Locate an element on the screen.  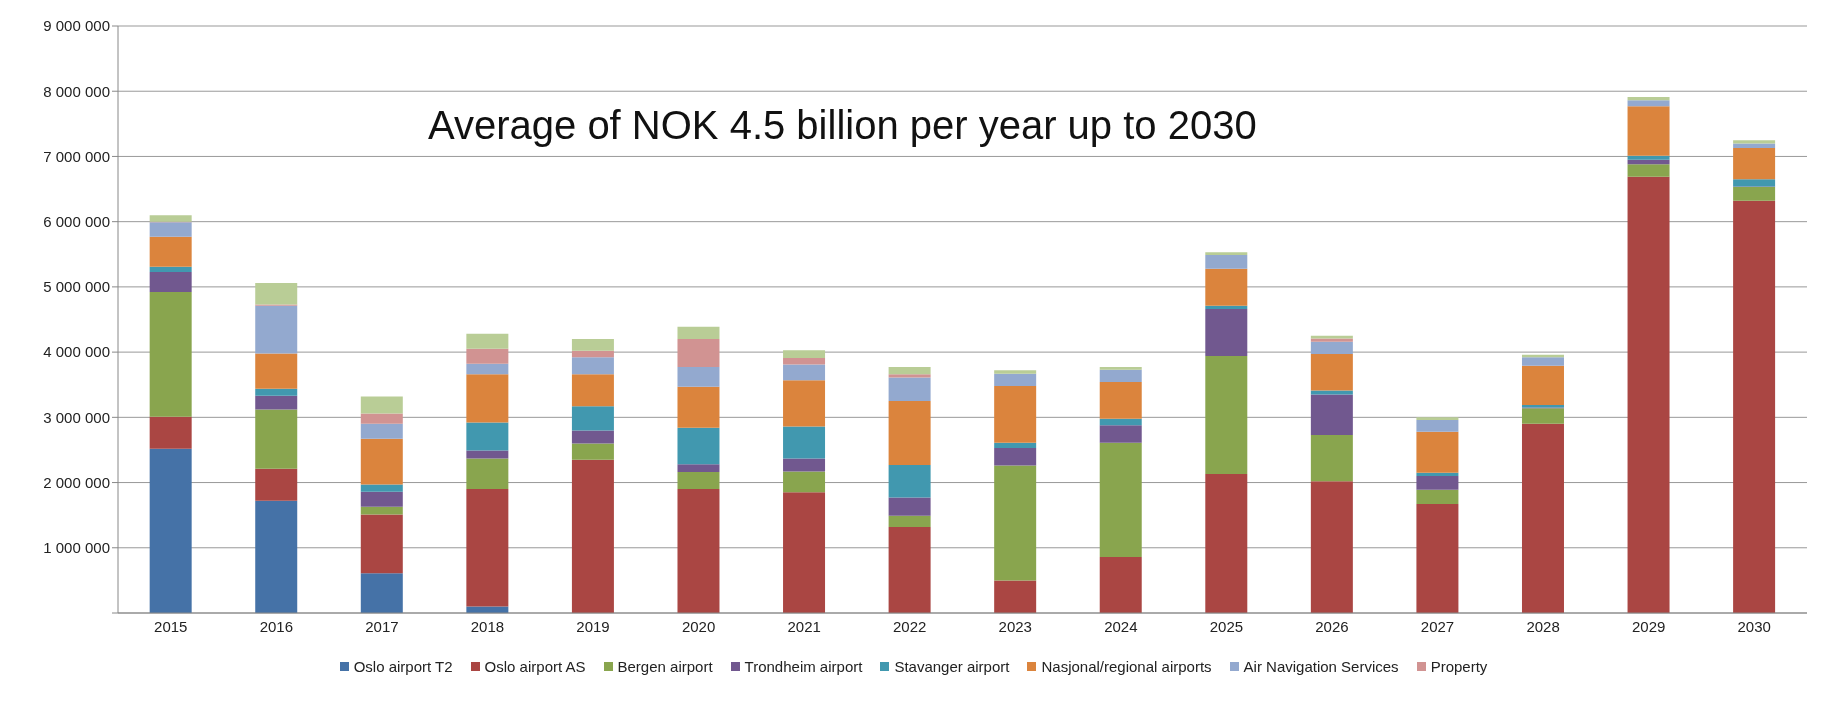
x-tick-label: 2020 is located at coordinates (698, 626).